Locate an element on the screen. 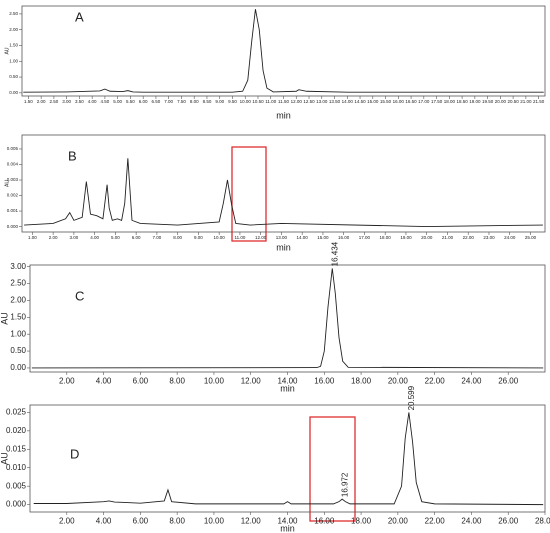  x-tick-label: 18.50 is located at coordinates (462, 101).